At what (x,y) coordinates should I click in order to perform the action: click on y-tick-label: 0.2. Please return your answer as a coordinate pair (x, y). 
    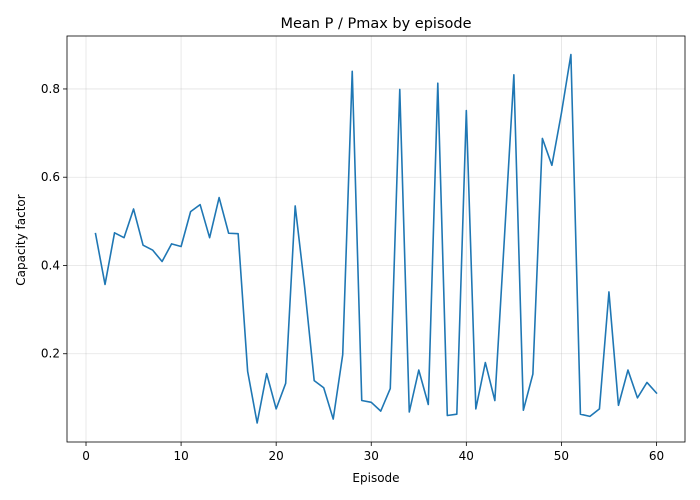
    Looking at the image, I should click on (50, 354).